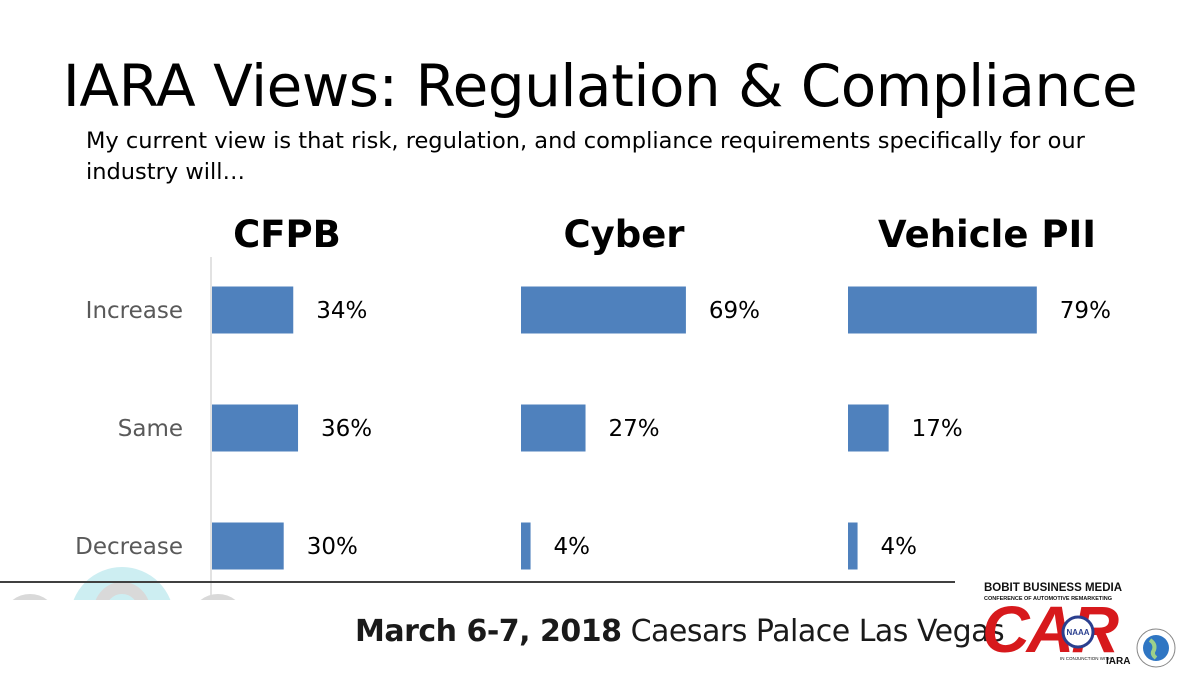 This screenshot has height=675, width=1200. What do you see at coordinates (987, 234) in the screenshot?
I see `chart-title: Vehicle PII` at bounding box center [987, 234].